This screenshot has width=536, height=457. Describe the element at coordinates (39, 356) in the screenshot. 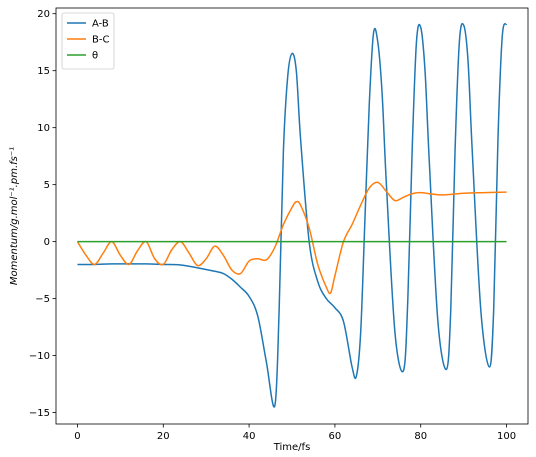

I see `y-tick-label: −10` at that location.